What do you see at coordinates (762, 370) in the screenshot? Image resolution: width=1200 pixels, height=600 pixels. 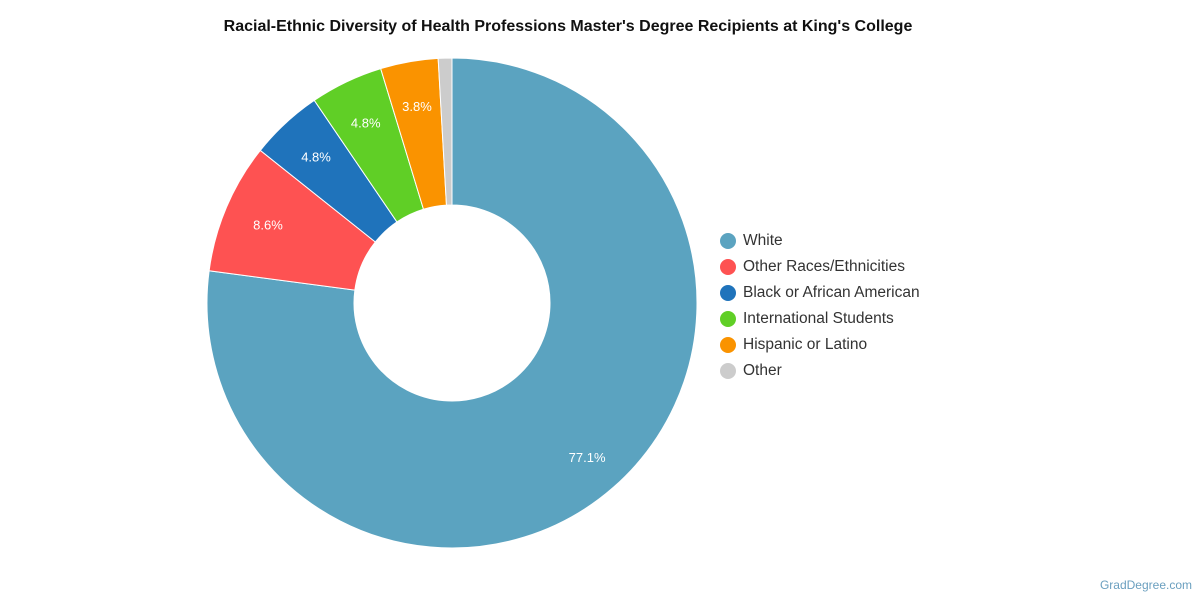 I see `legend-label: Other` at bounding box center [762, 370].